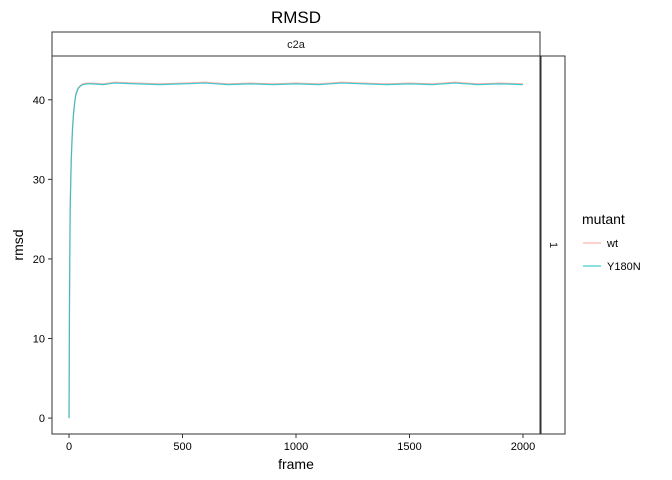 The height and width of the screenshot is (480, 672). I want to click on y-tick-label: 30, so click(39, 180).